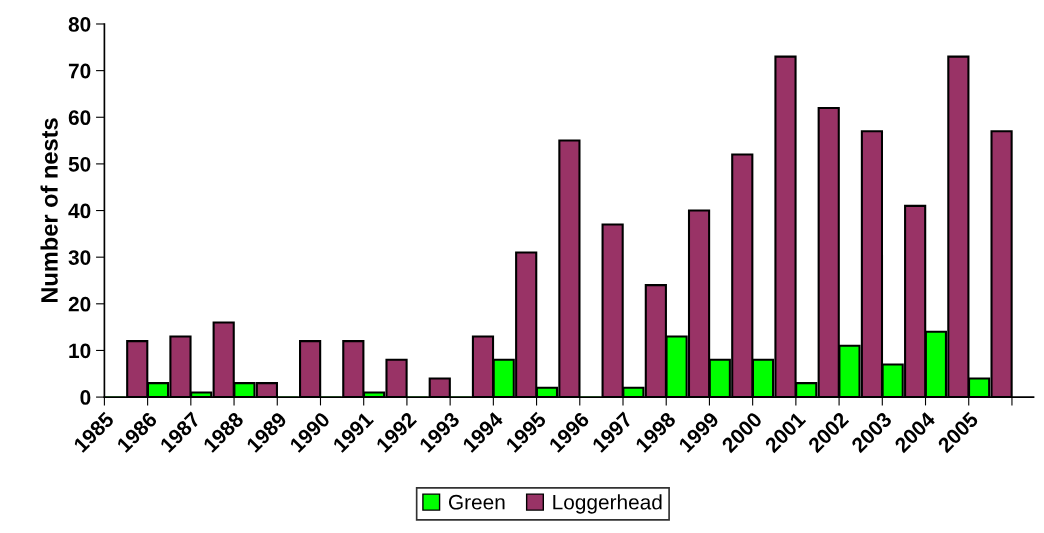 The width and height of the screenshot is (1044, 533). What do you see at coordinates (80, 351) in the screenshot?
I see `y-tick-label: 10` at bounding box center [80, 351].